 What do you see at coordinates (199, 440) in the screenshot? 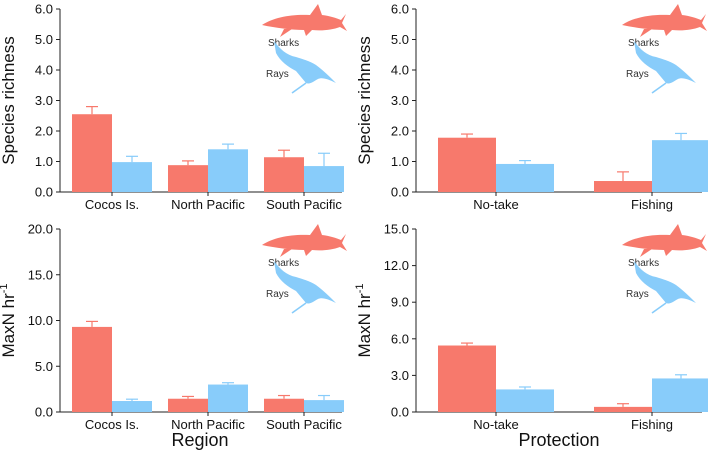
I see `x-axis-title-region: Region` at bounding box center [199, 440].